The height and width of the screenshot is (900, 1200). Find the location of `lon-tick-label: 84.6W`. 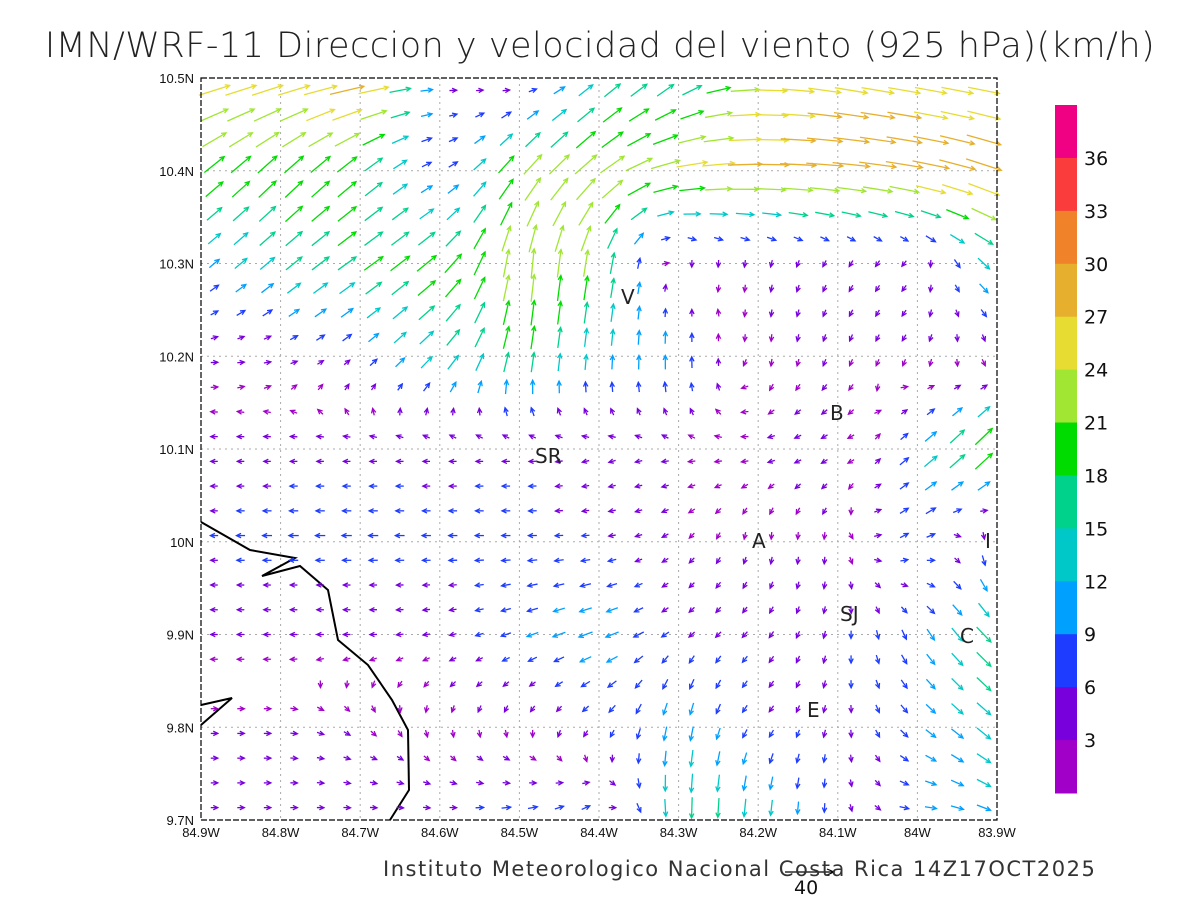

lon-tick-label: 84.6W is located at coordinates (440, 832).